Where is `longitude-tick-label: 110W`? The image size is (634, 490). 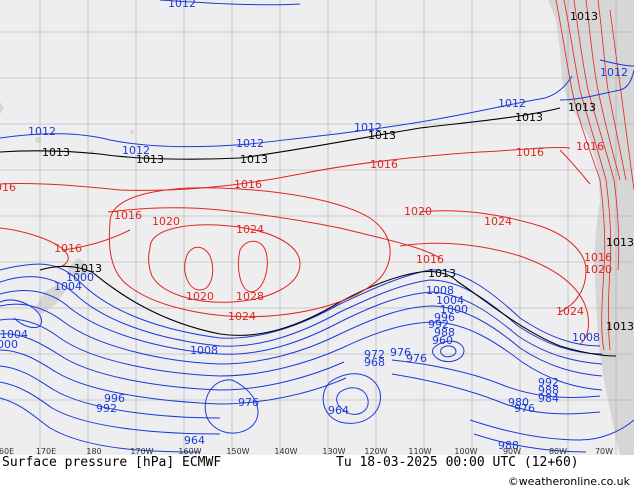
longitude-tick-label: 110W is located at coordinates (420, 451).